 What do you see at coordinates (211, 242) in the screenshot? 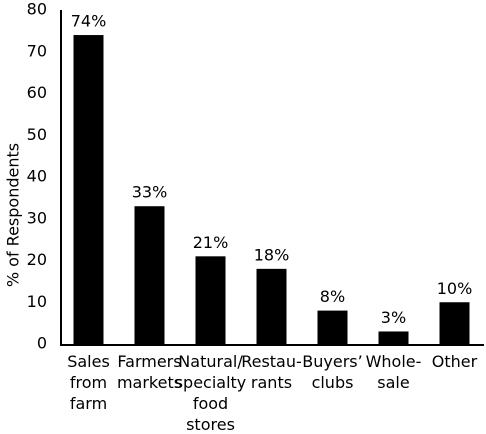
I see `value-label: 21%` at bounding box center [211, 242].